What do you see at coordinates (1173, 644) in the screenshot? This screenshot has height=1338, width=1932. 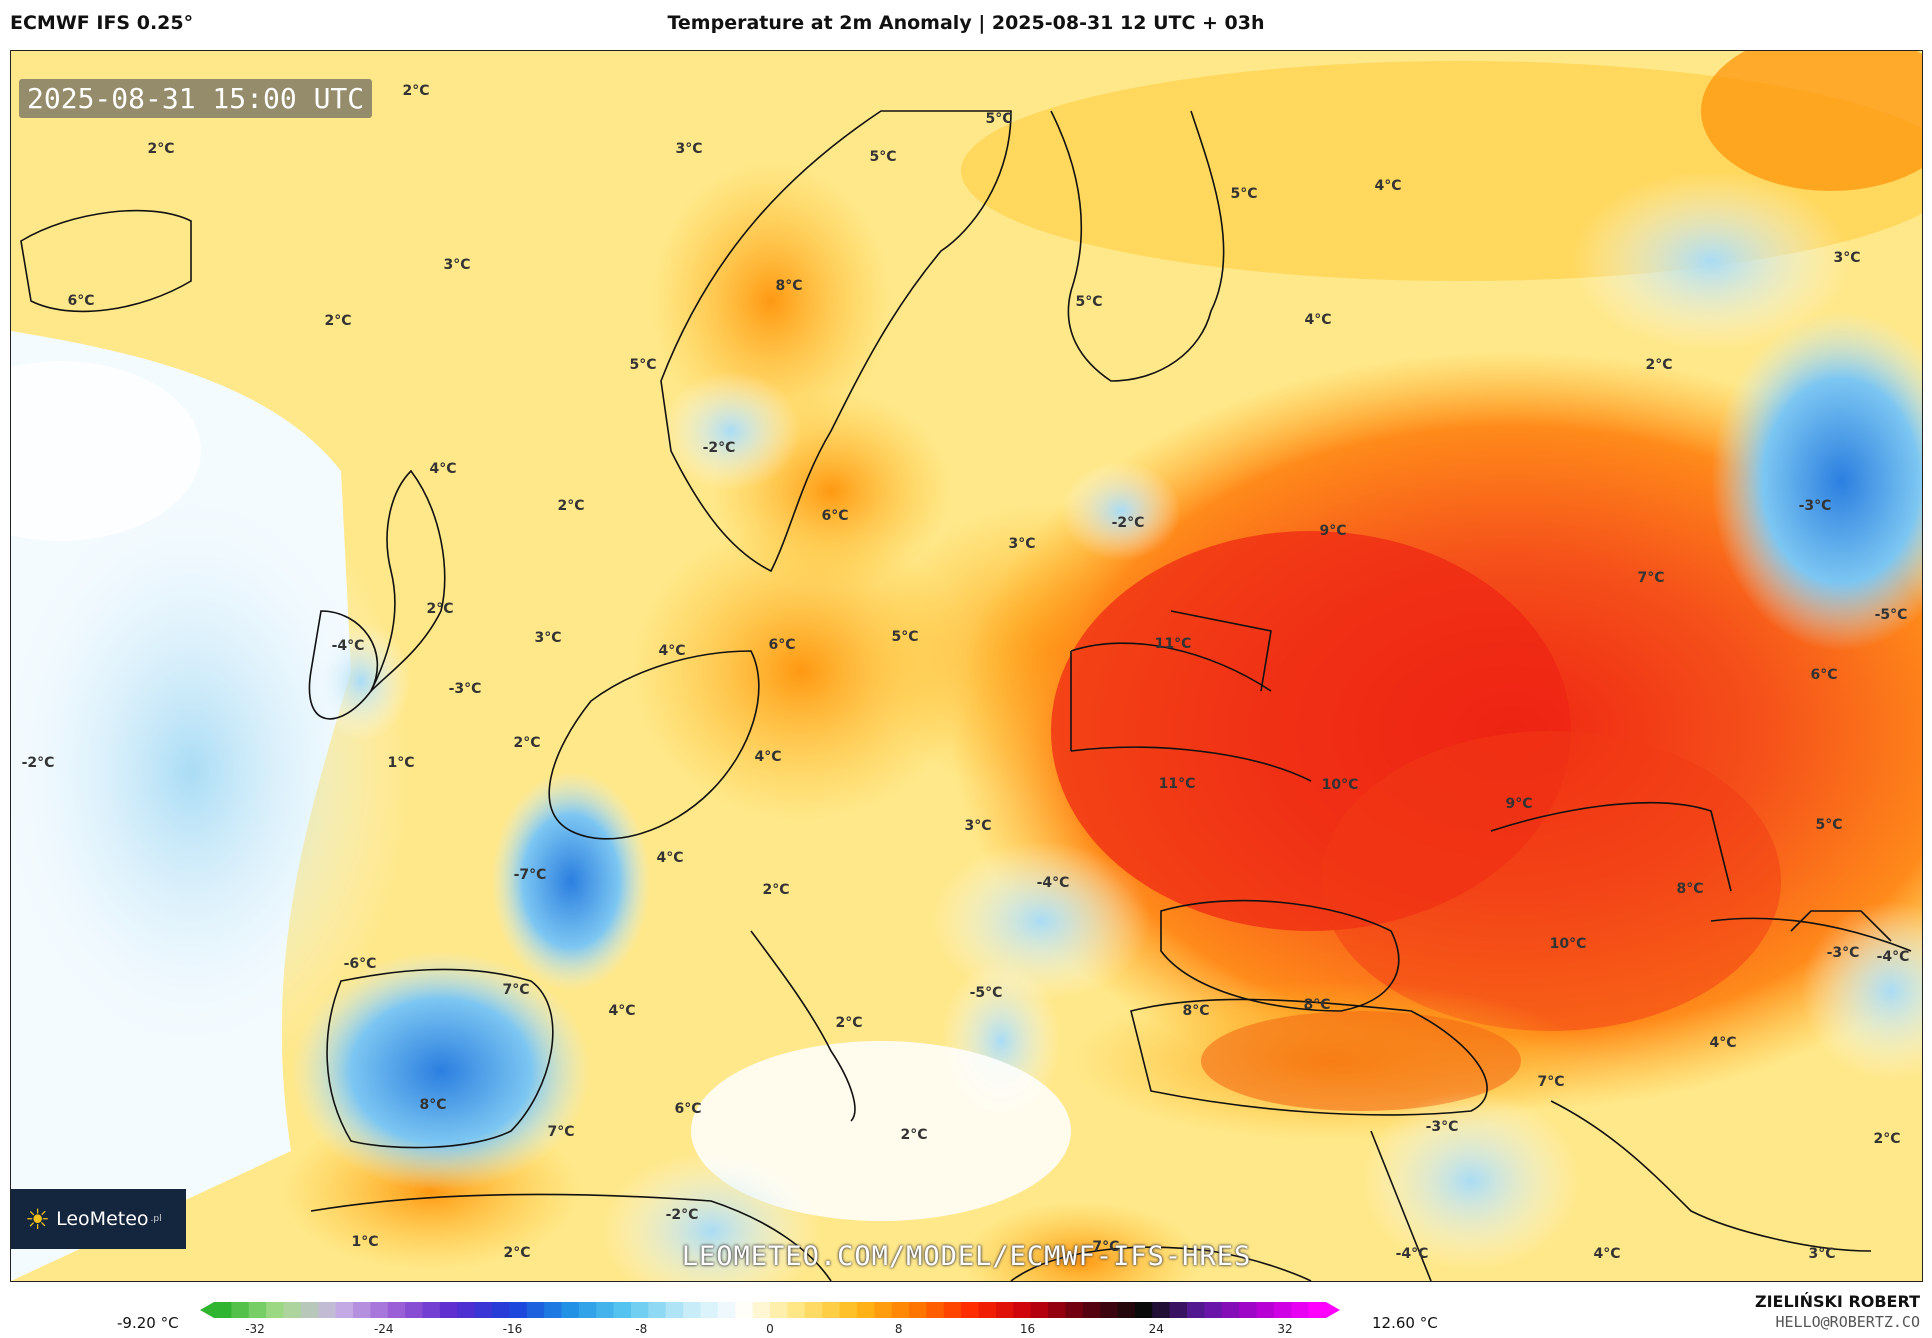 I see `anomaly-label: 11°C` at bounding box center [1173, 644].